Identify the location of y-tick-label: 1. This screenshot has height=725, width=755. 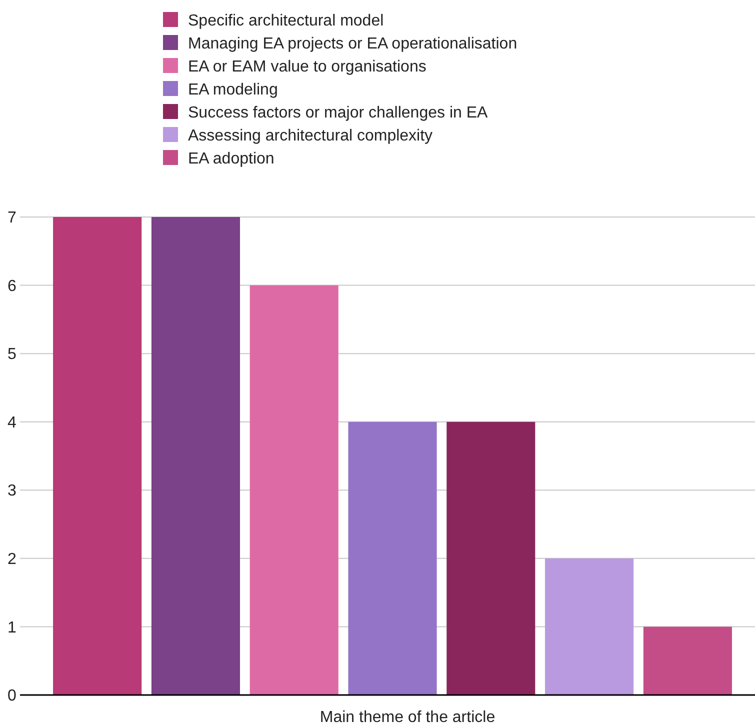
(12, 627).